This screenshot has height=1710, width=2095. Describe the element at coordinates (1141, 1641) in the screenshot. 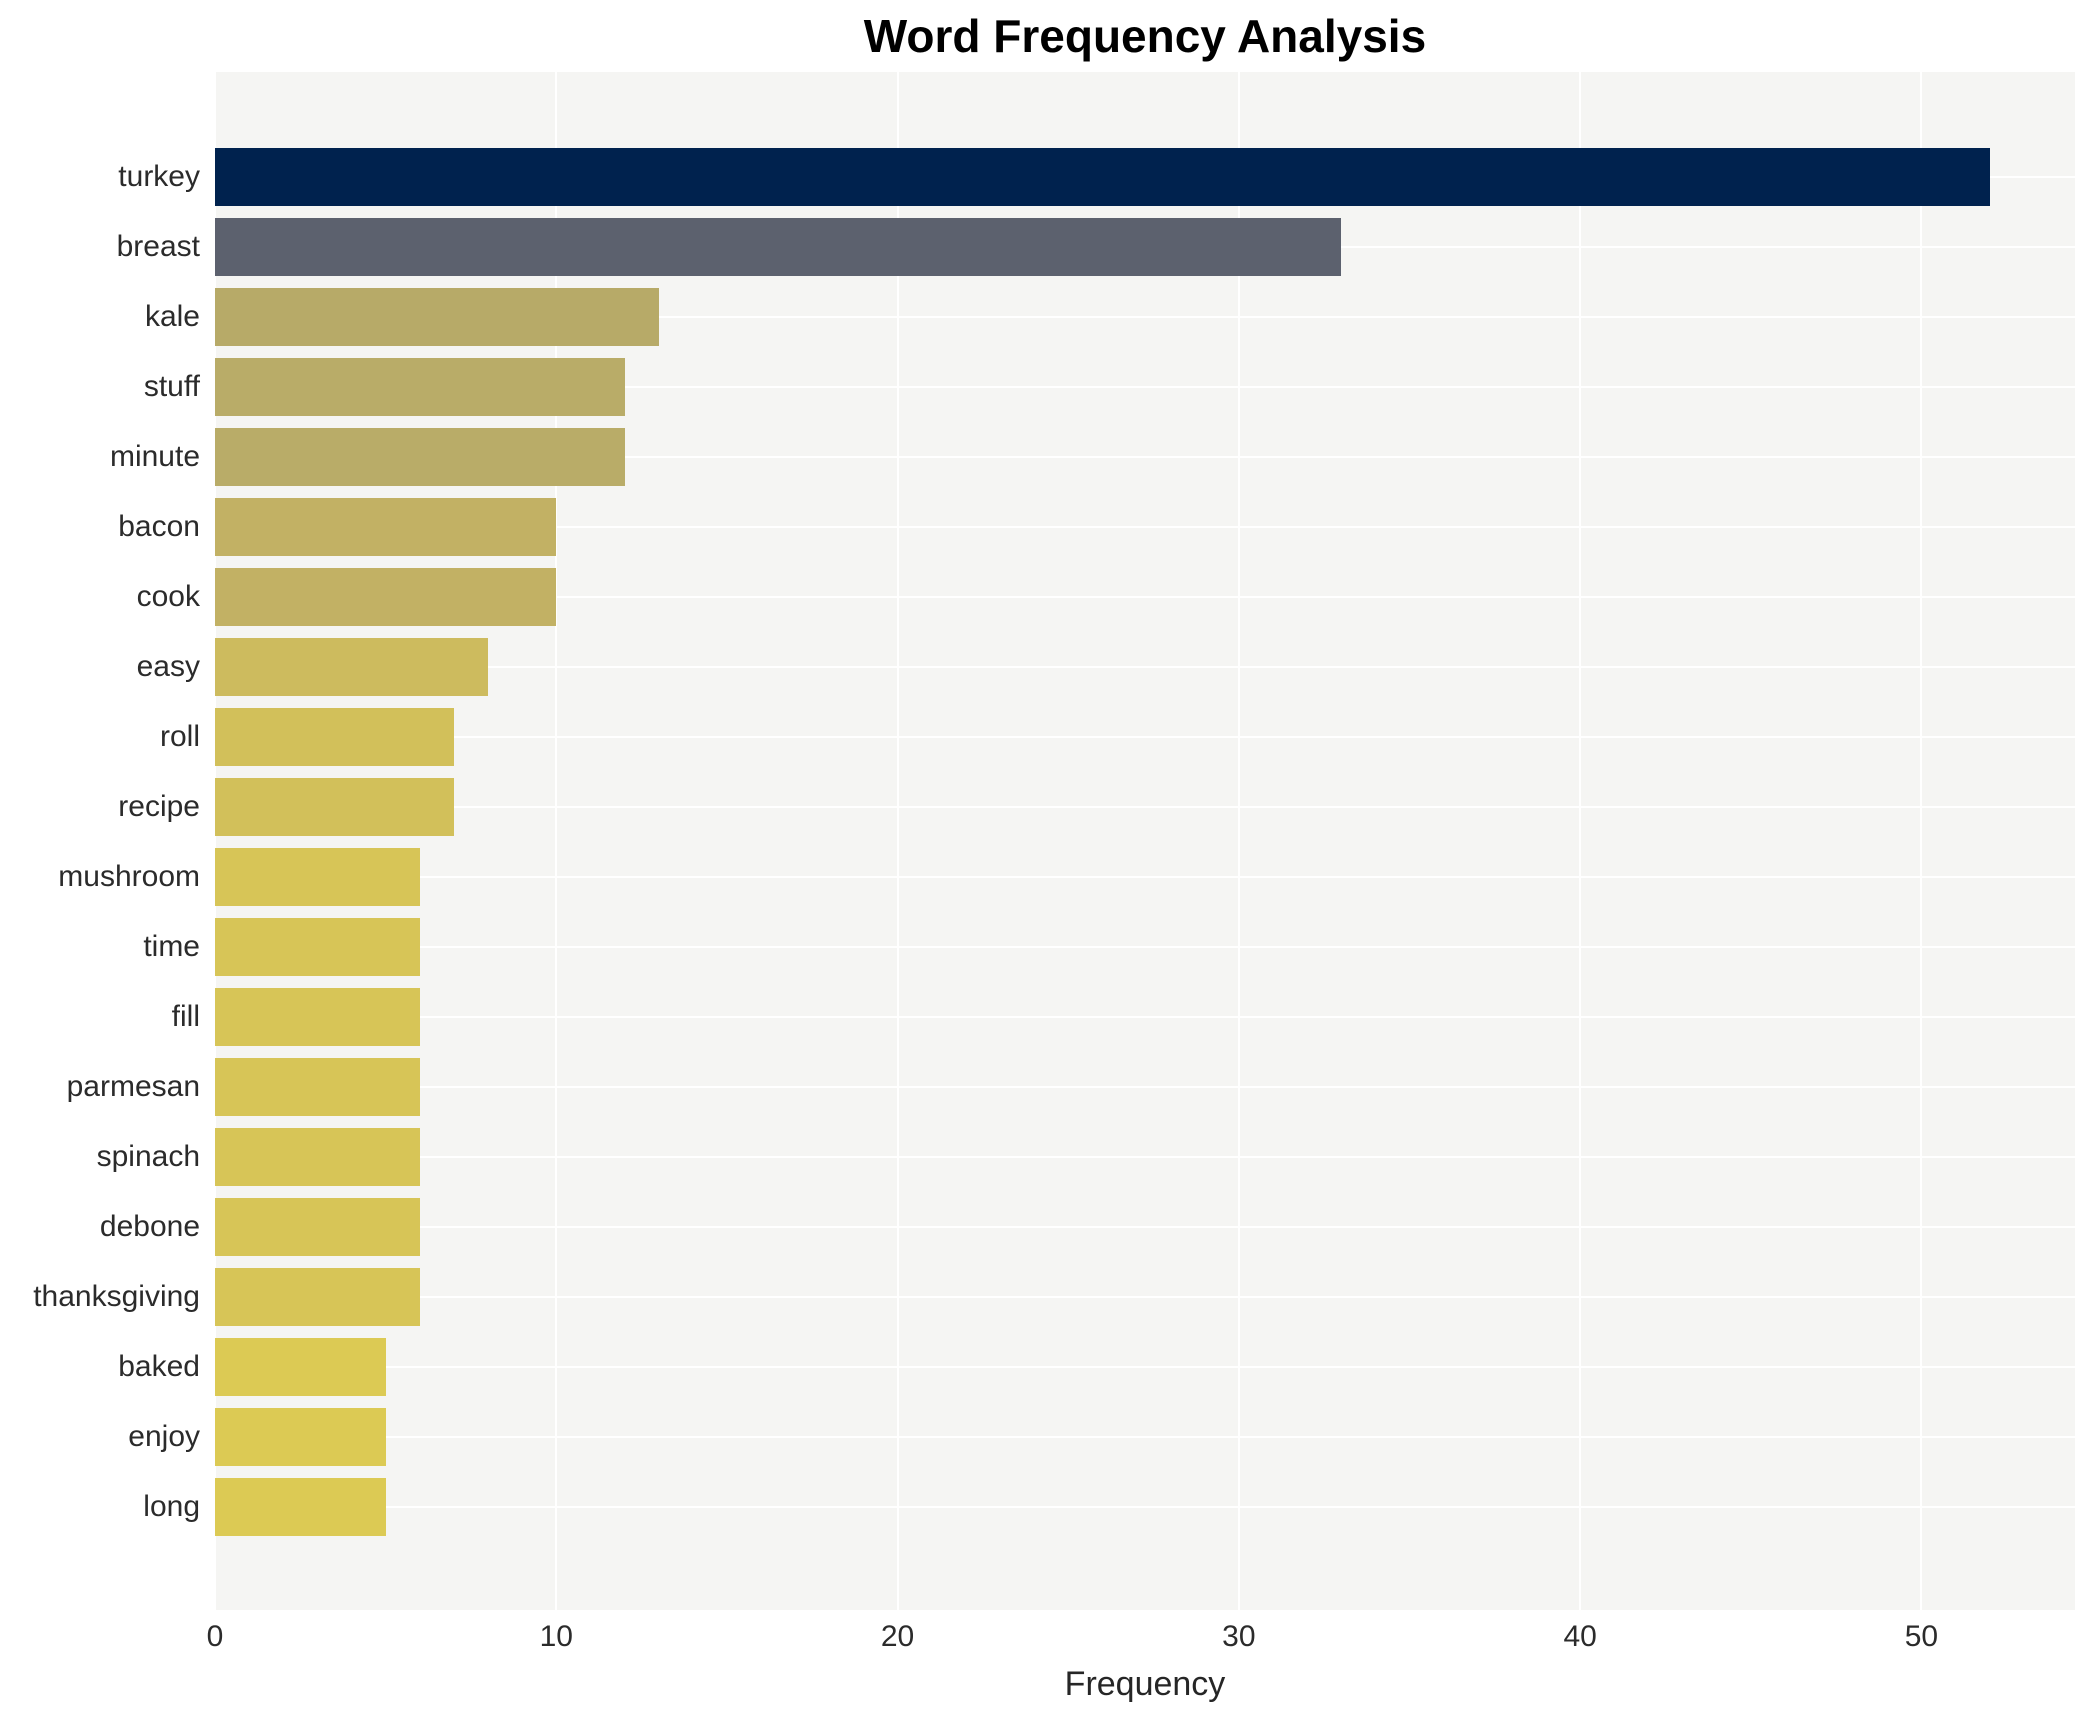

I see `x-axis-ticks: 0 10 20 30 40 50` at that location.